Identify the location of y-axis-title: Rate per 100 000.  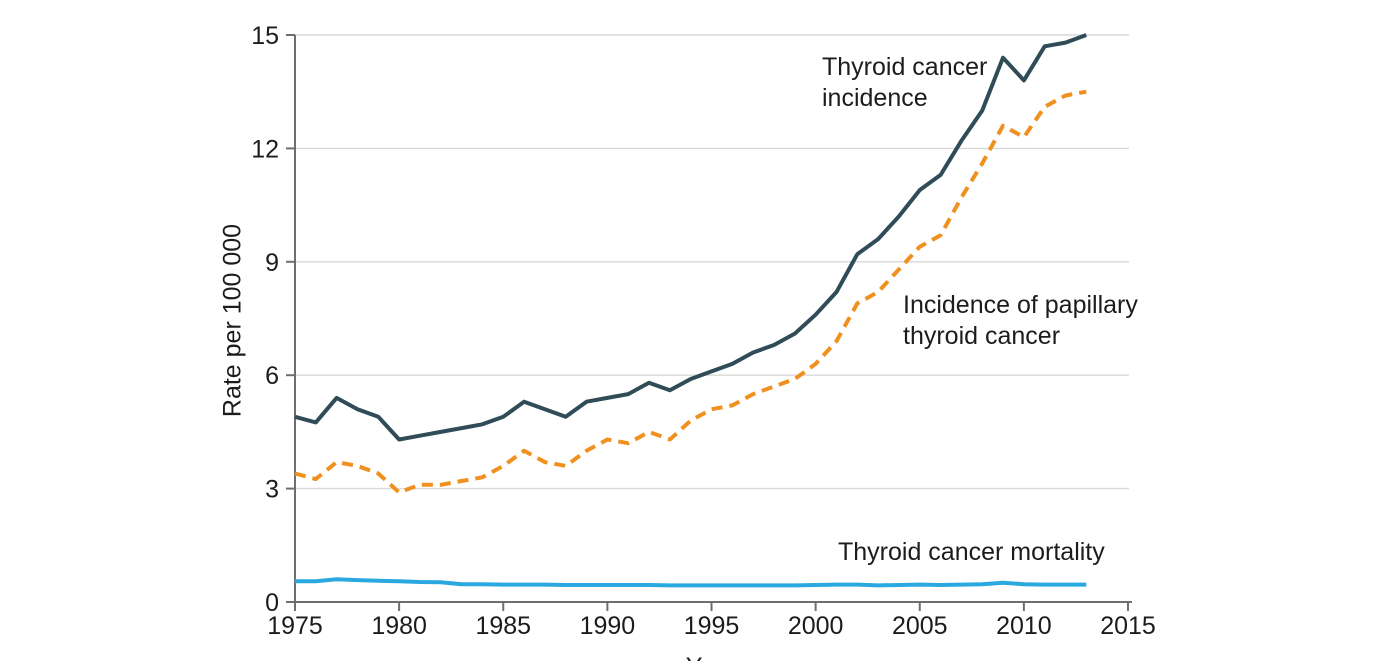
(232, 320).